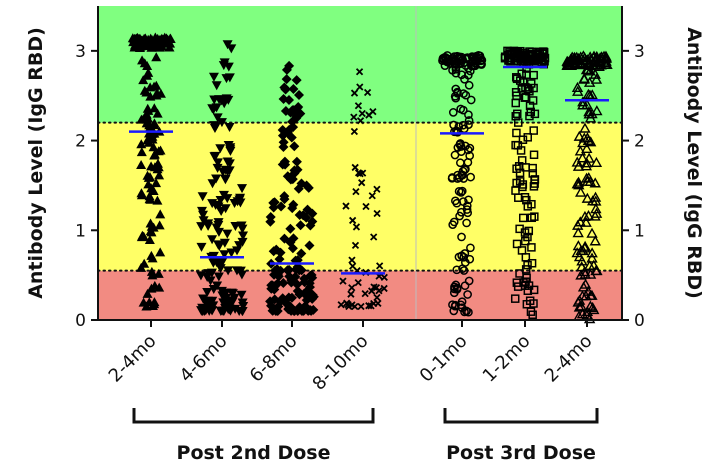  What do you see at coordinates (133, 359) in the screenshot?
I see `category-label: 2-4mo` at bounding box center [133, 359].